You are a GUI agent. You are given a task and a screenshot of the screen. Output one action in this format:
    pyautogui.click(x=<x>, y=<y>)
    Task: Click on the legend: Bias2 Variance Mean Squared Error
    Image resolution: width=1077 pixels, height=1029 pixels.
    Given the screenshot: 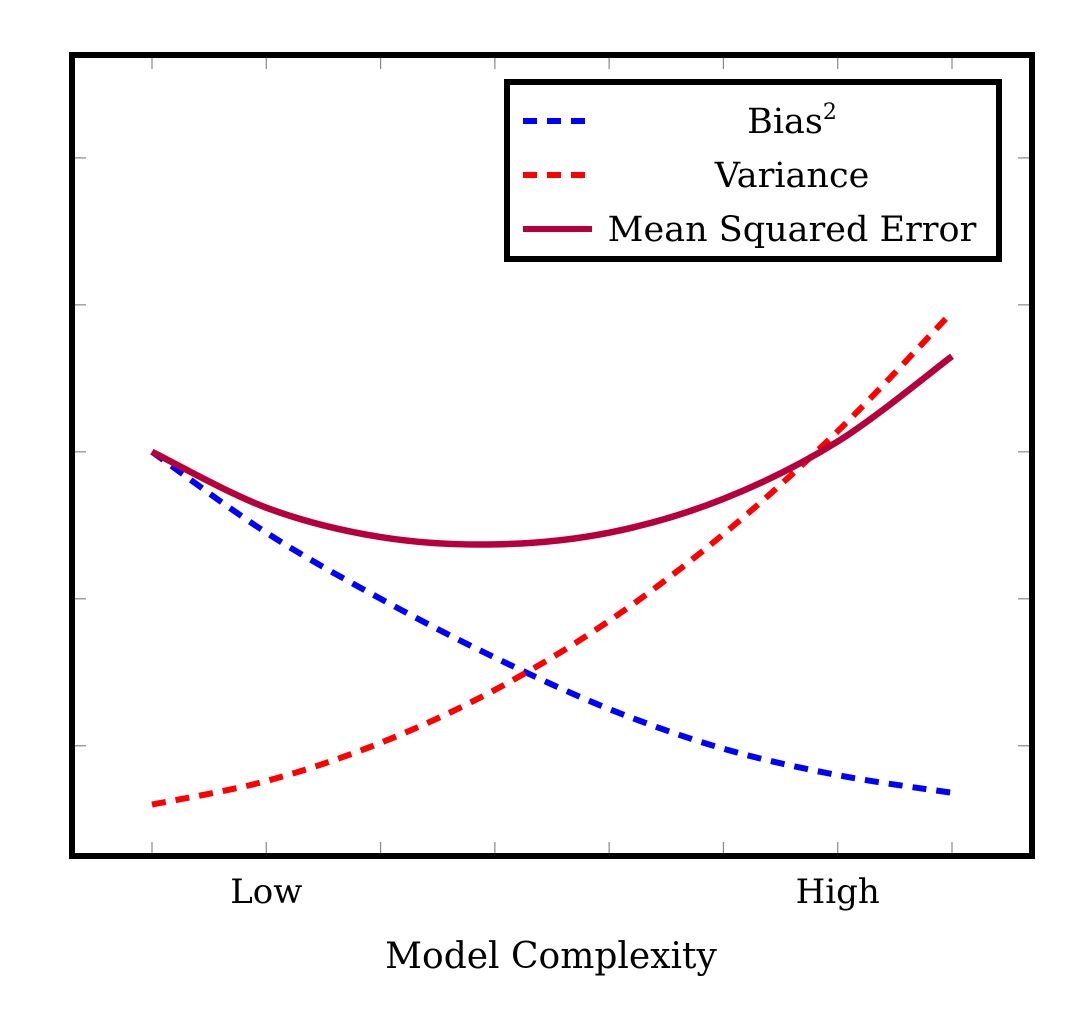 What is the action you would take?
    pyautogui.click(x=753, y=170)
    